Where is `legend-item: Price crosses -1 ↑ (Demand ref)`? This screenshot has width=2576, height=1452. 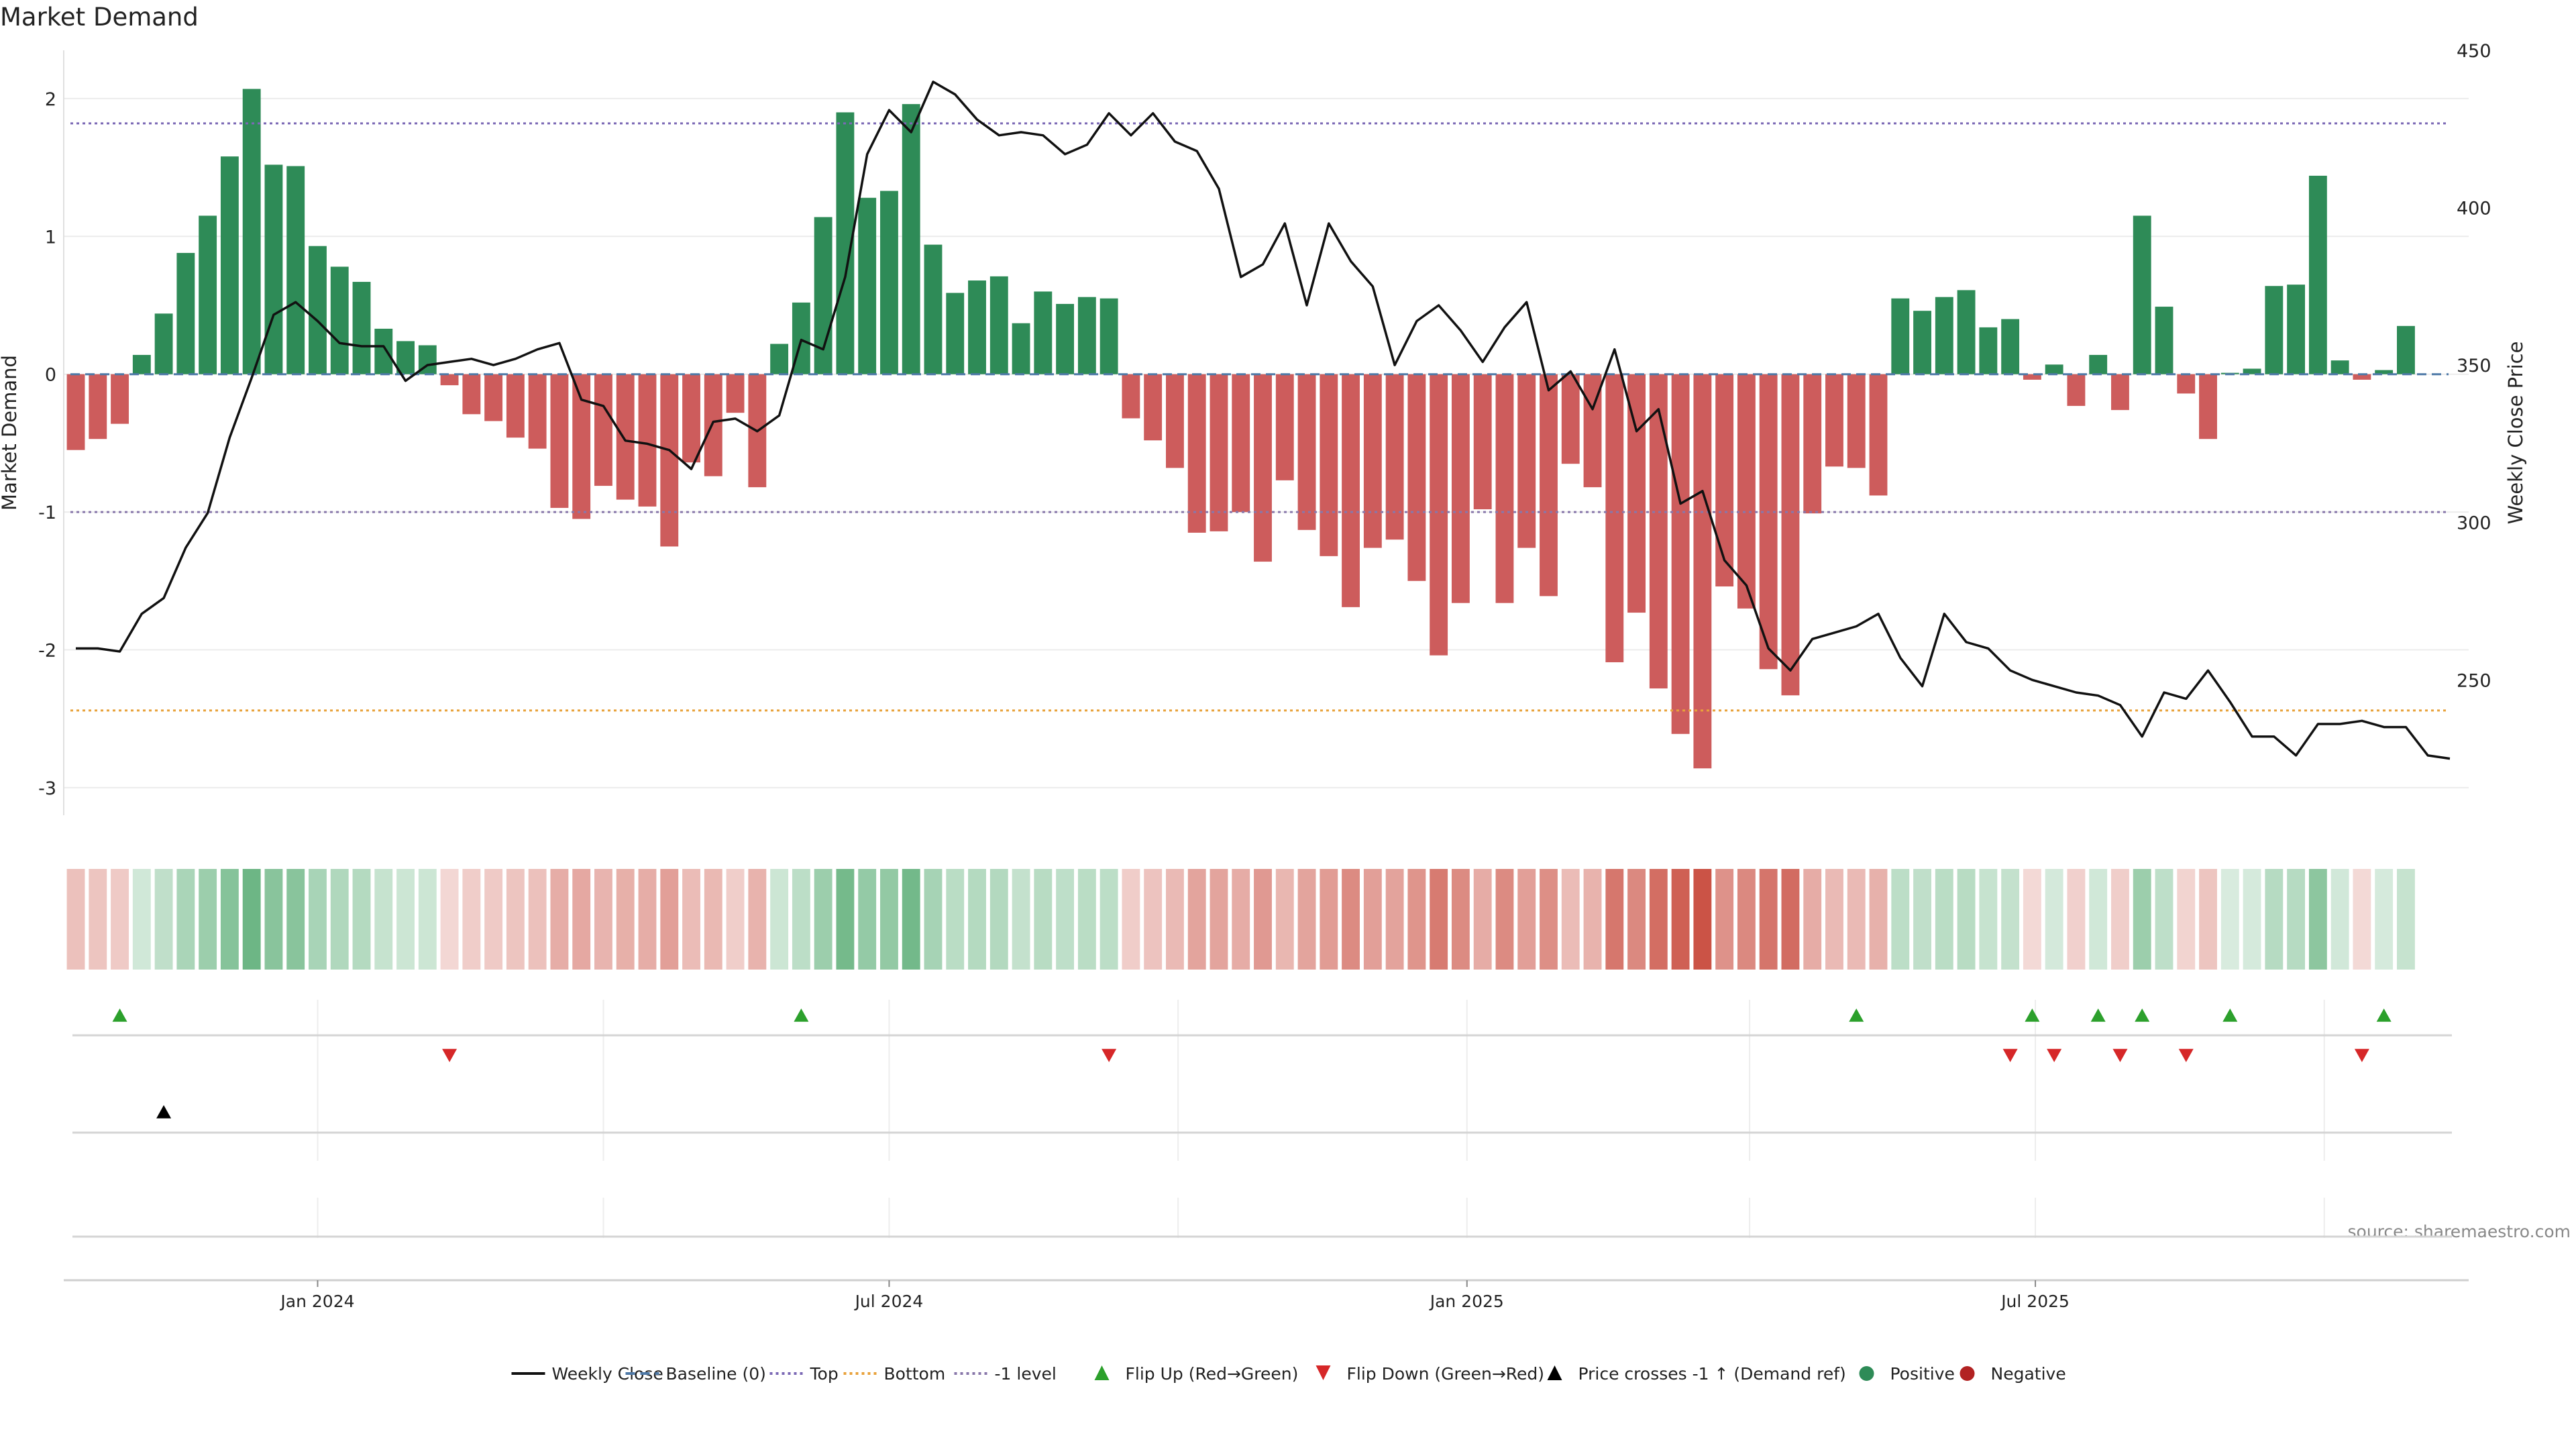 legend-item: Price crosses -1 ↑ (Demand ref) is located at coordinates (1696, 1374).